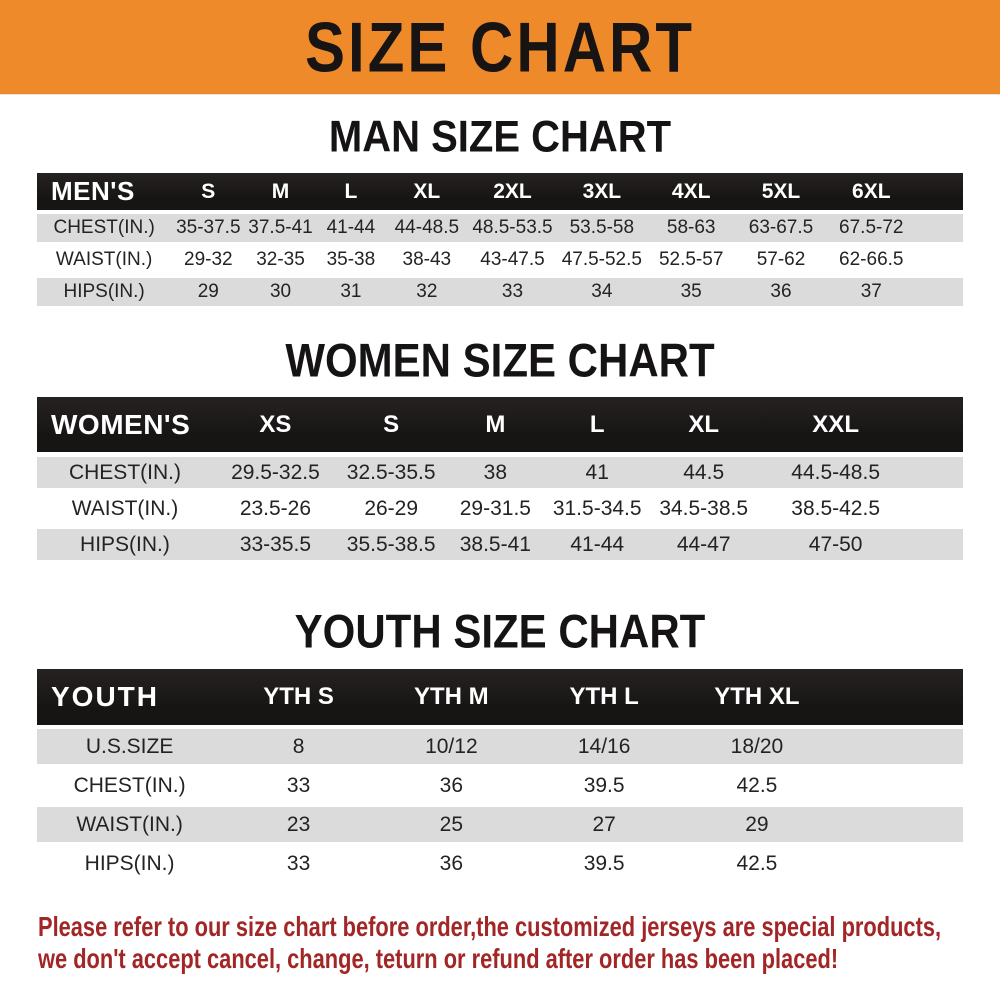  Describe the element at coordinates (275, 544) in the screenshot. I see `table-cell: 33-35.5` at that location.